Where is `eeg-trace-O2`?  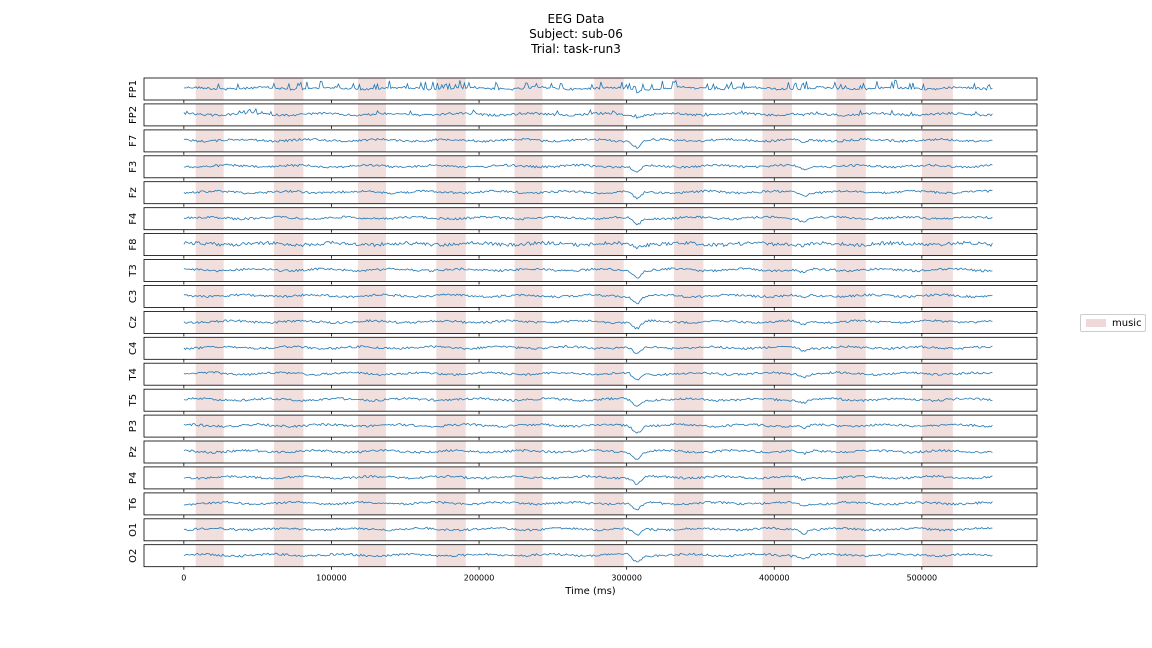
eeg-trace-O2 is located at coordinates (588, 557).